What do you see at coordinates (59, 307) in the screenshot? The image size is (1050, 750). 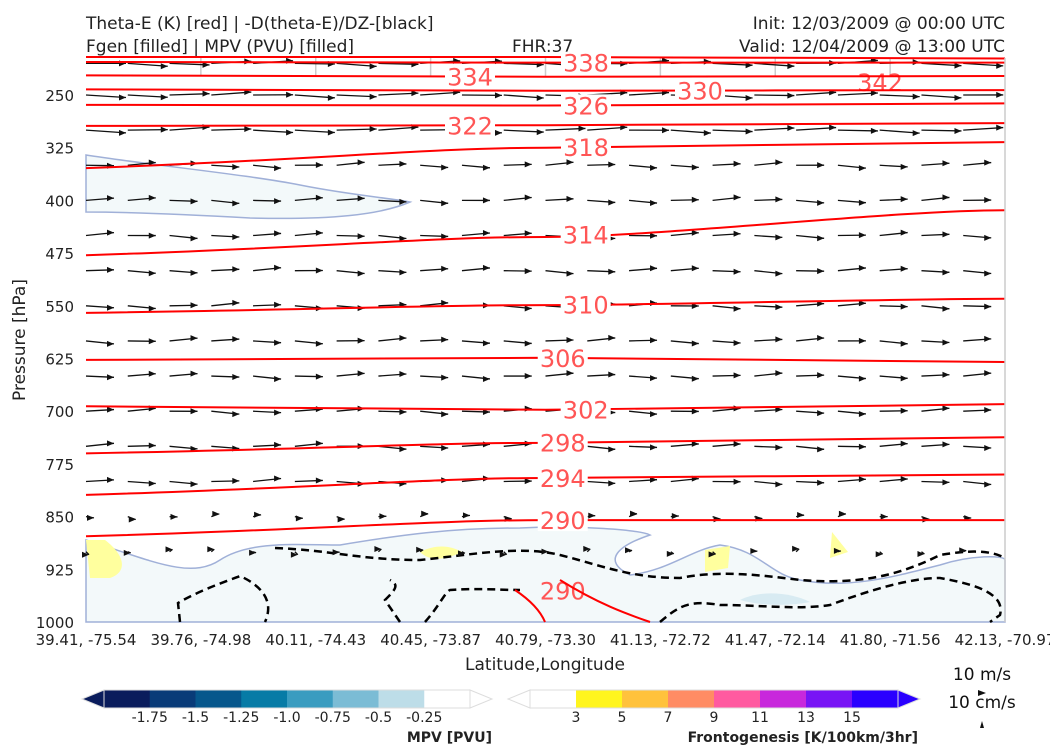 I see `y-tick-label: 550` at bounding box center [59, 307].